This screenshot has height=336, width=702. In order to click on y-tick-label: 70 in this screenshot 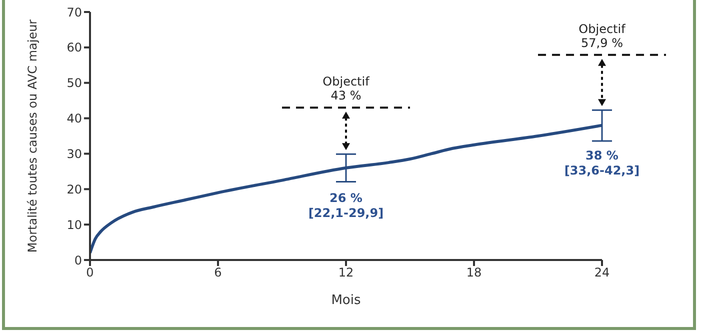, I will do `click(74, 12)`.